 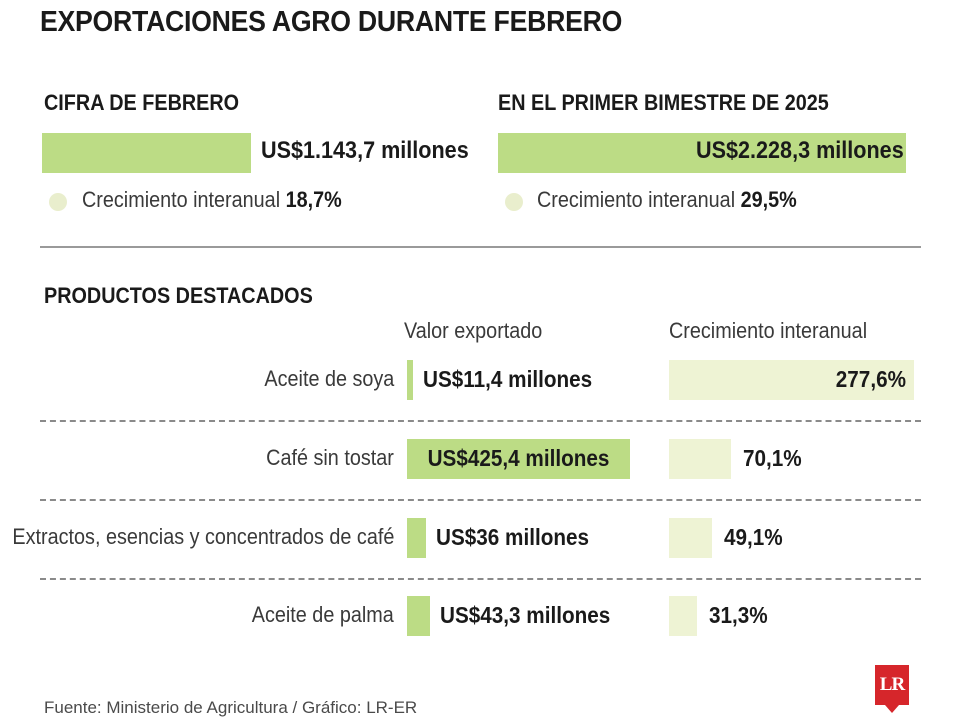 I want to click on february-growth: Crecimiento interanual 18,7%, so click(x=212, y=200).